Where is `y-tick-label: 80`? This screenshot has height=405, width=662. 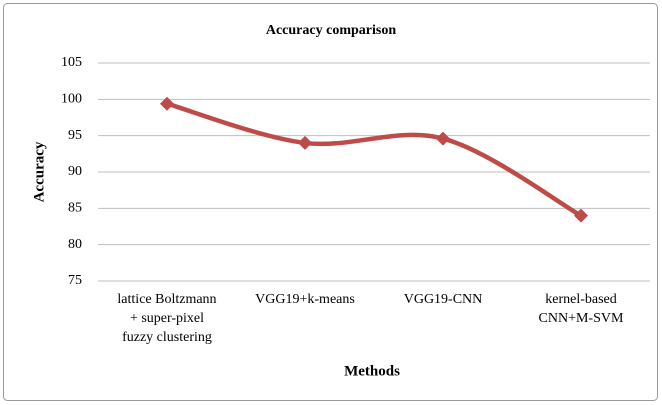 y-tick-label: 80 is located at coordinates (75, 244).